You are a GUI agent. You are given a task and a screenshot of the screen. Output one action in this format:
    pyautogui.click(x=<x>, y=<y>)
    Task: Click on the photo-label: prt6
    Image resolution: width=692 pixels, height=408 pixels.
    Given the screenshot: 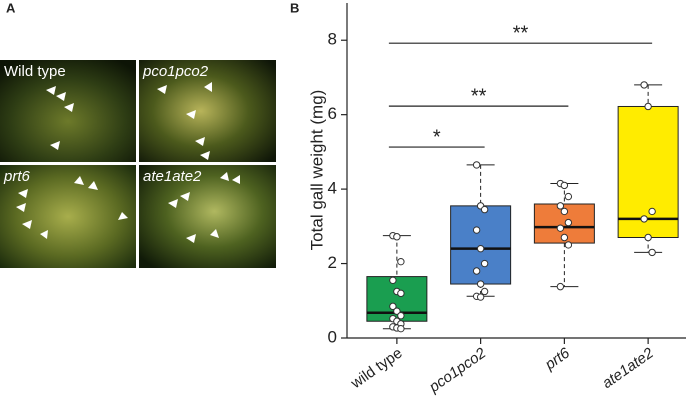 What is the action you would take?
    pyautogui.click(x=17, y=176)
    